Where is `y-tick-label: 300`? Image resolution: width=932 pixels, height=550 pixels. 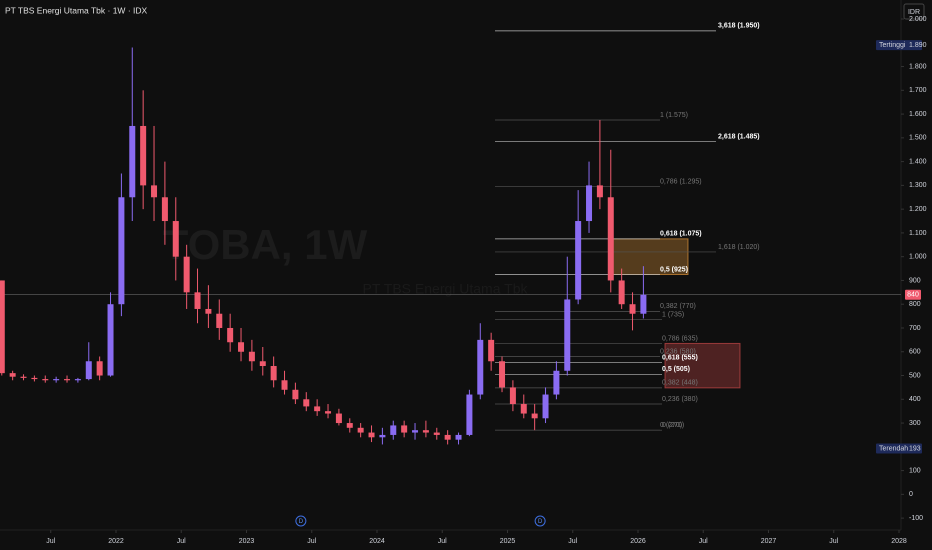
y-tick-label: 300 is located at coordinates (915, 423).